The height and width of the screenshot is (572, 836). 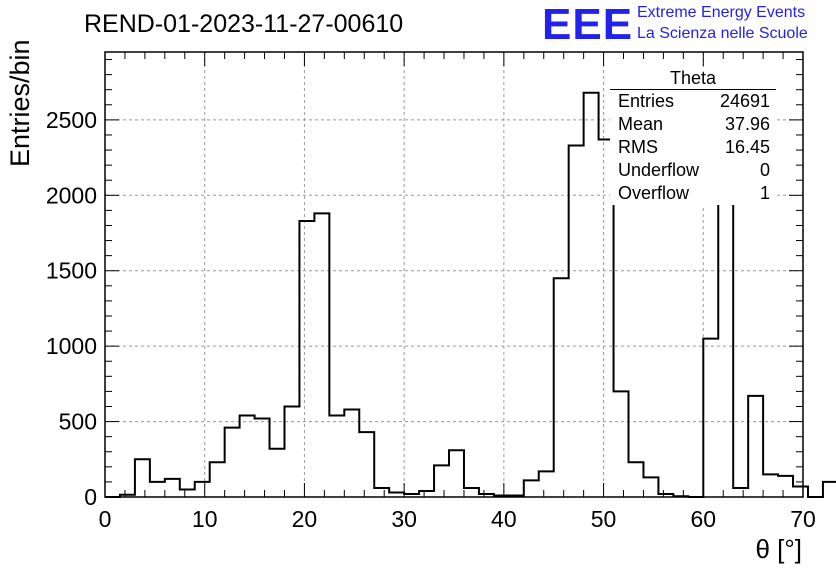 I want to click on brand-line-1: Extreme Energy Events, so click(x=721, y=12).